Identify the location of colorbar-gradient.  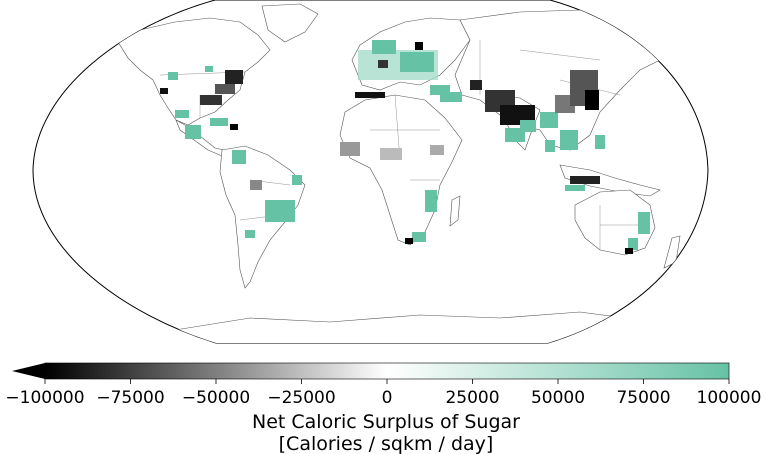
(387, 371).